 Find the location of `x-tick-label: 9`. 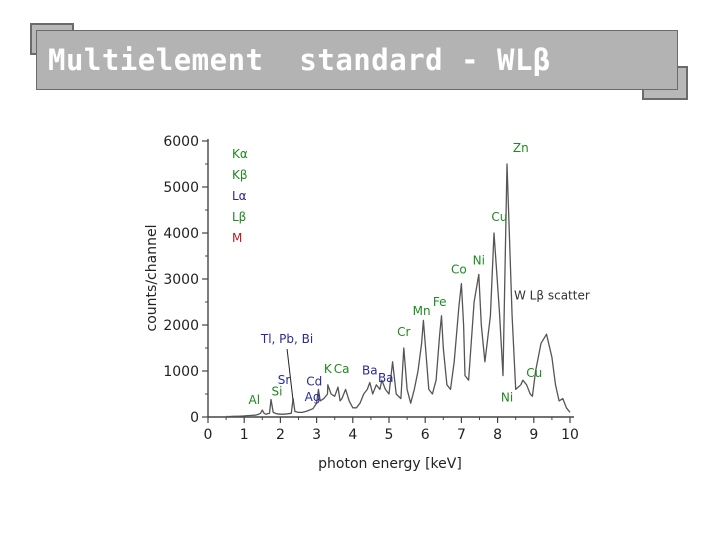

x-tick-label: 9 is located at coordinates (533, 435).